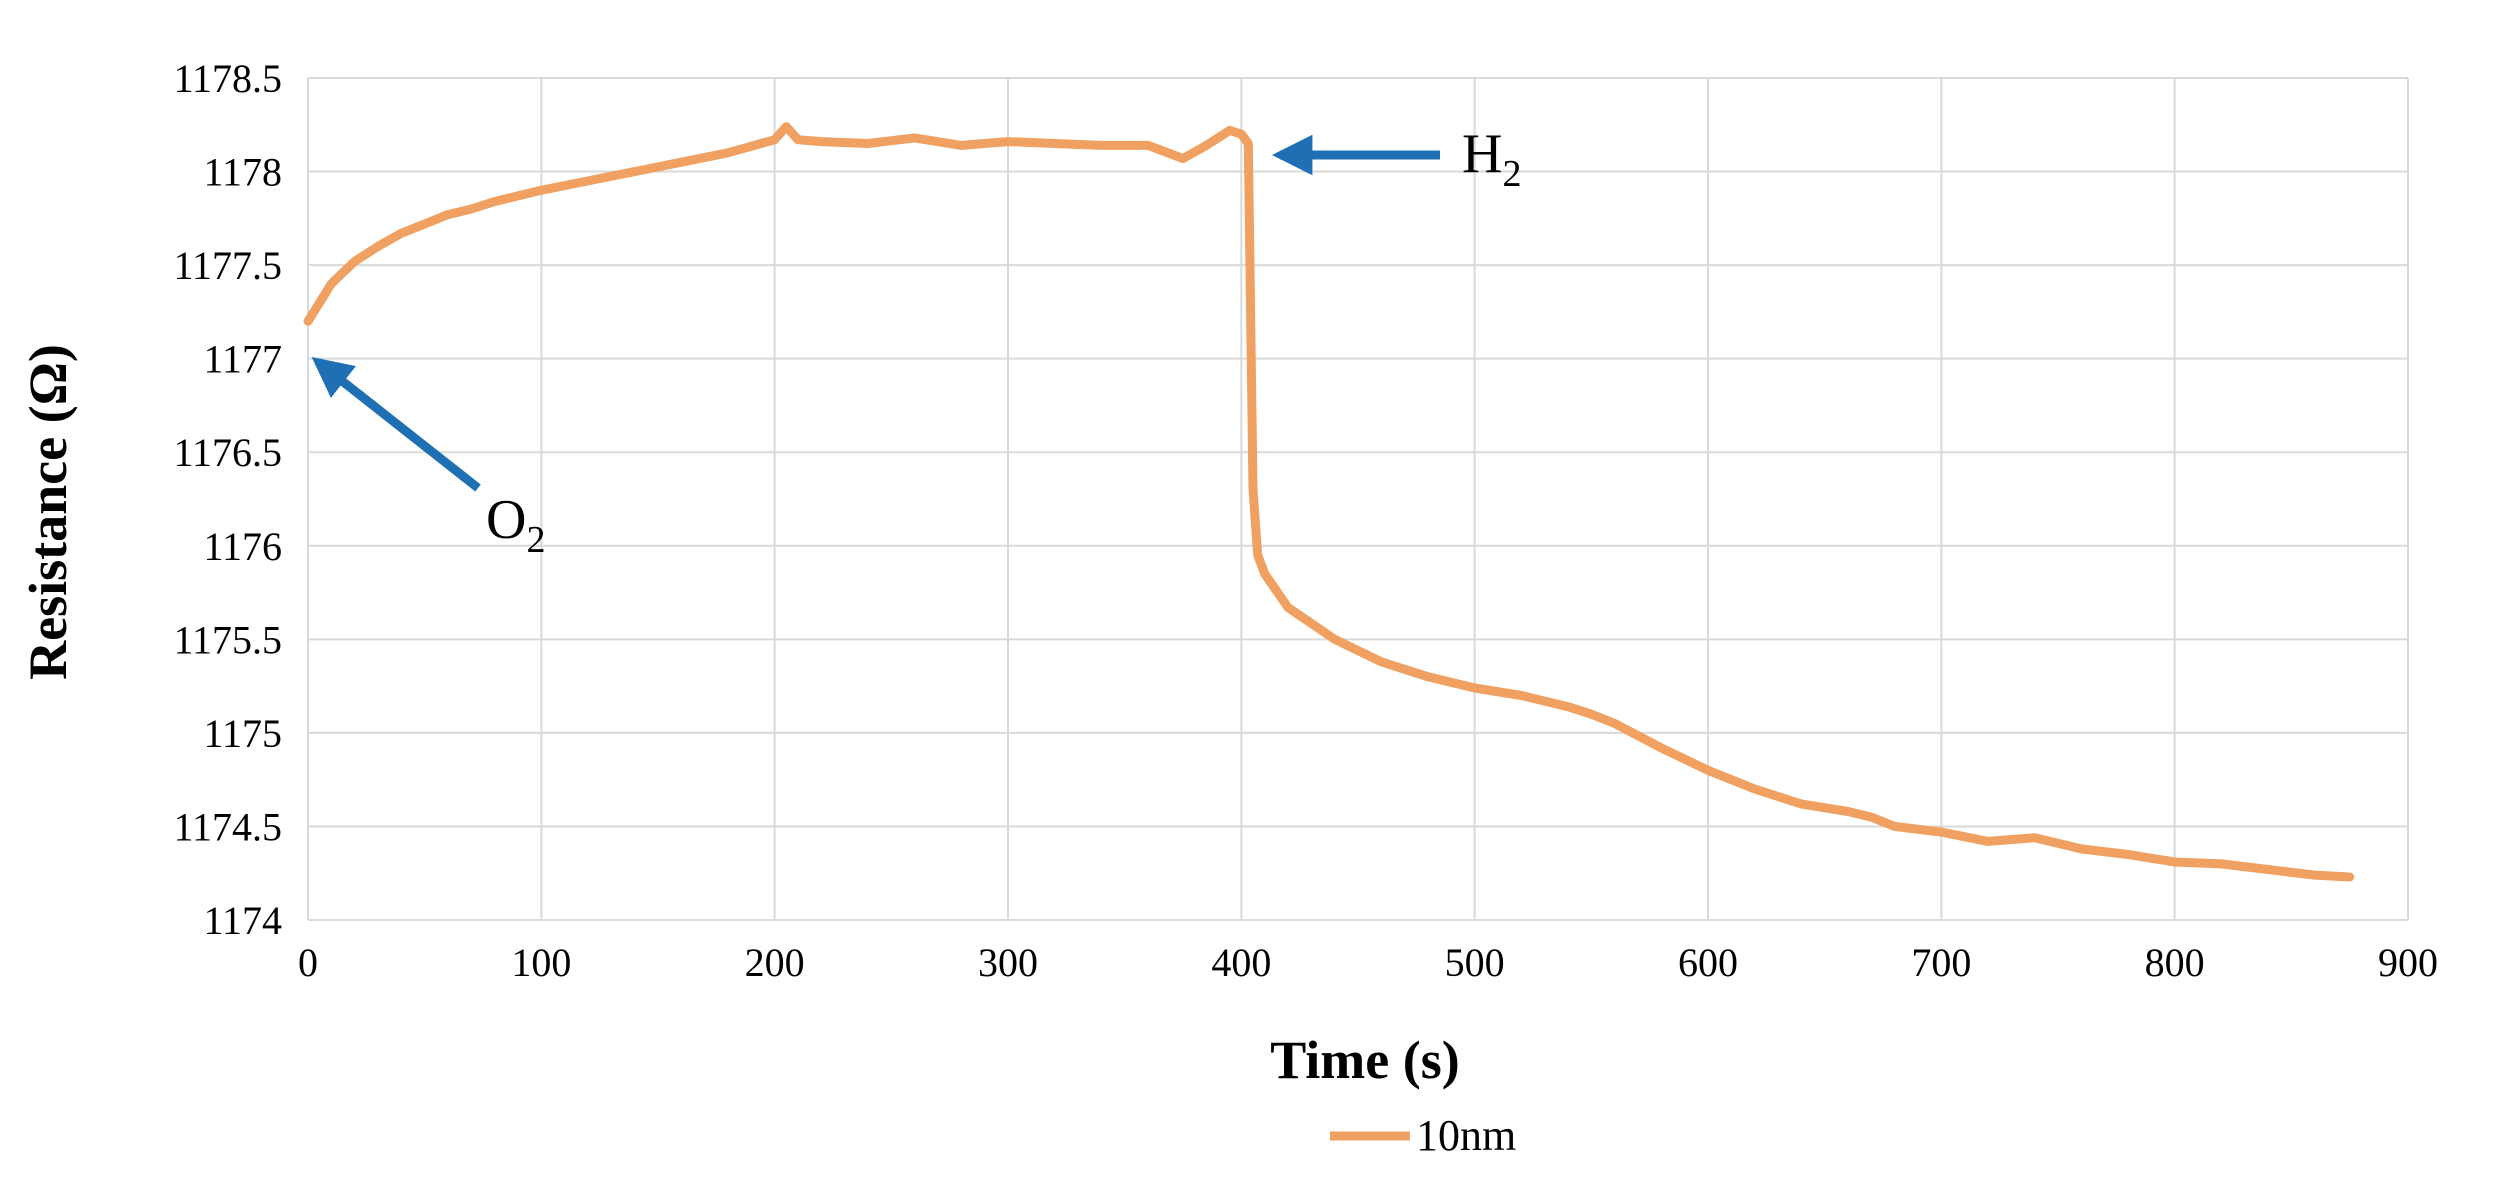 The width and height of the screenshot is (2501, 1192). I want to click on x-tick-label: 400, so click(1241, 962).